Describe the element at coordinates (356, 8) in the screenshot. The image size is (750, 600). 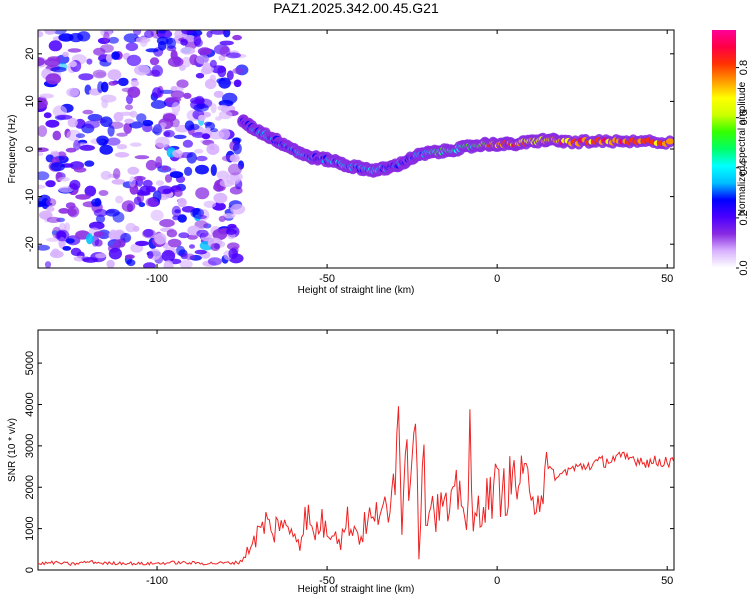
I see `figure-title: PAZ1.2025.342.00.45.G21` at that location.